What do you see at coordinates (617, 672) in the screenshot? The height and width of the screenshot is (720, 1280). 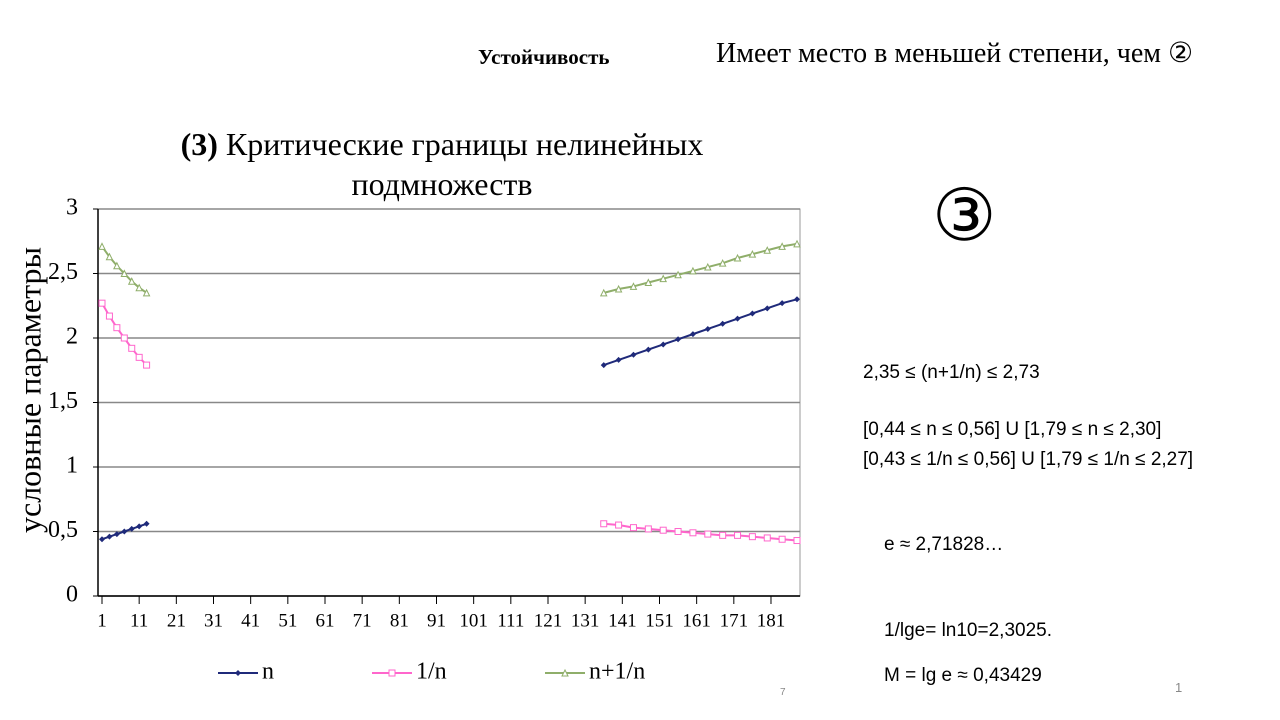 I see `legend-label: n+1/n` at bounding box center [617, 672].